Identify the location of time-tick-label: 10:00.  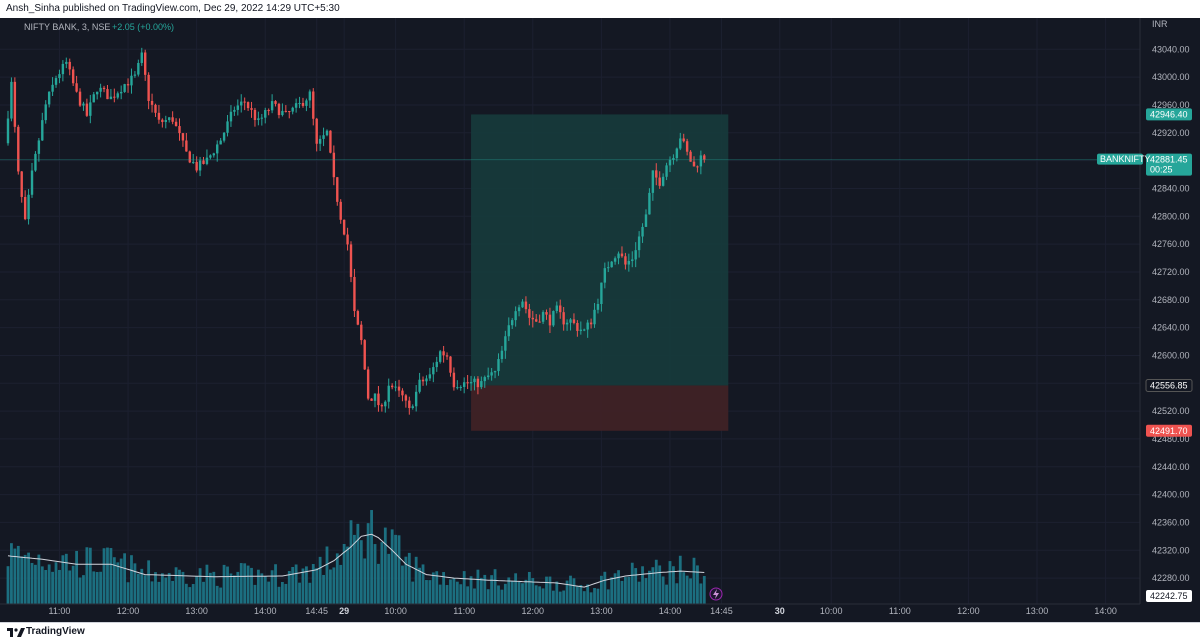
(831, 611).